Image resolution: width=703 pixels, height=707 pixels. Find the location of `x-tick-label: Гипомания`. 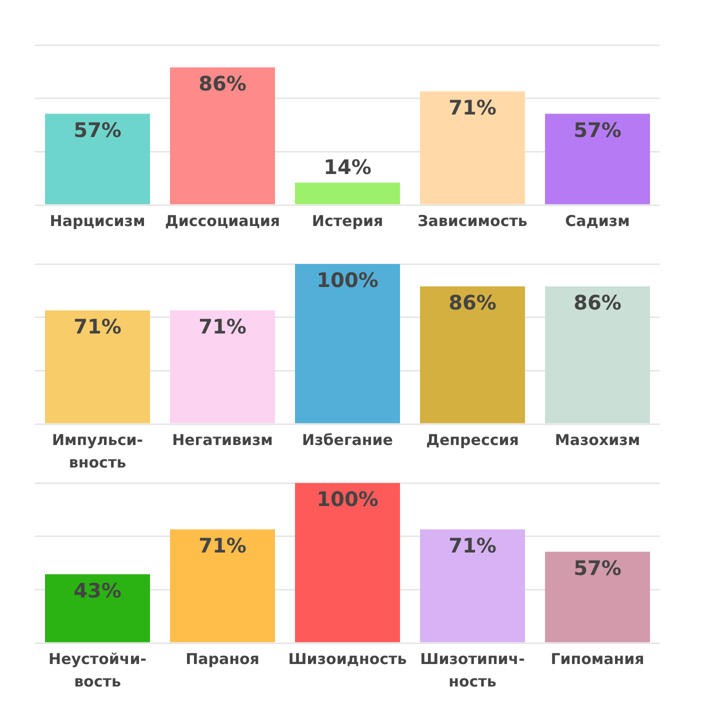

x-tick-label: Гипомания is located at coordinates (597, 659).